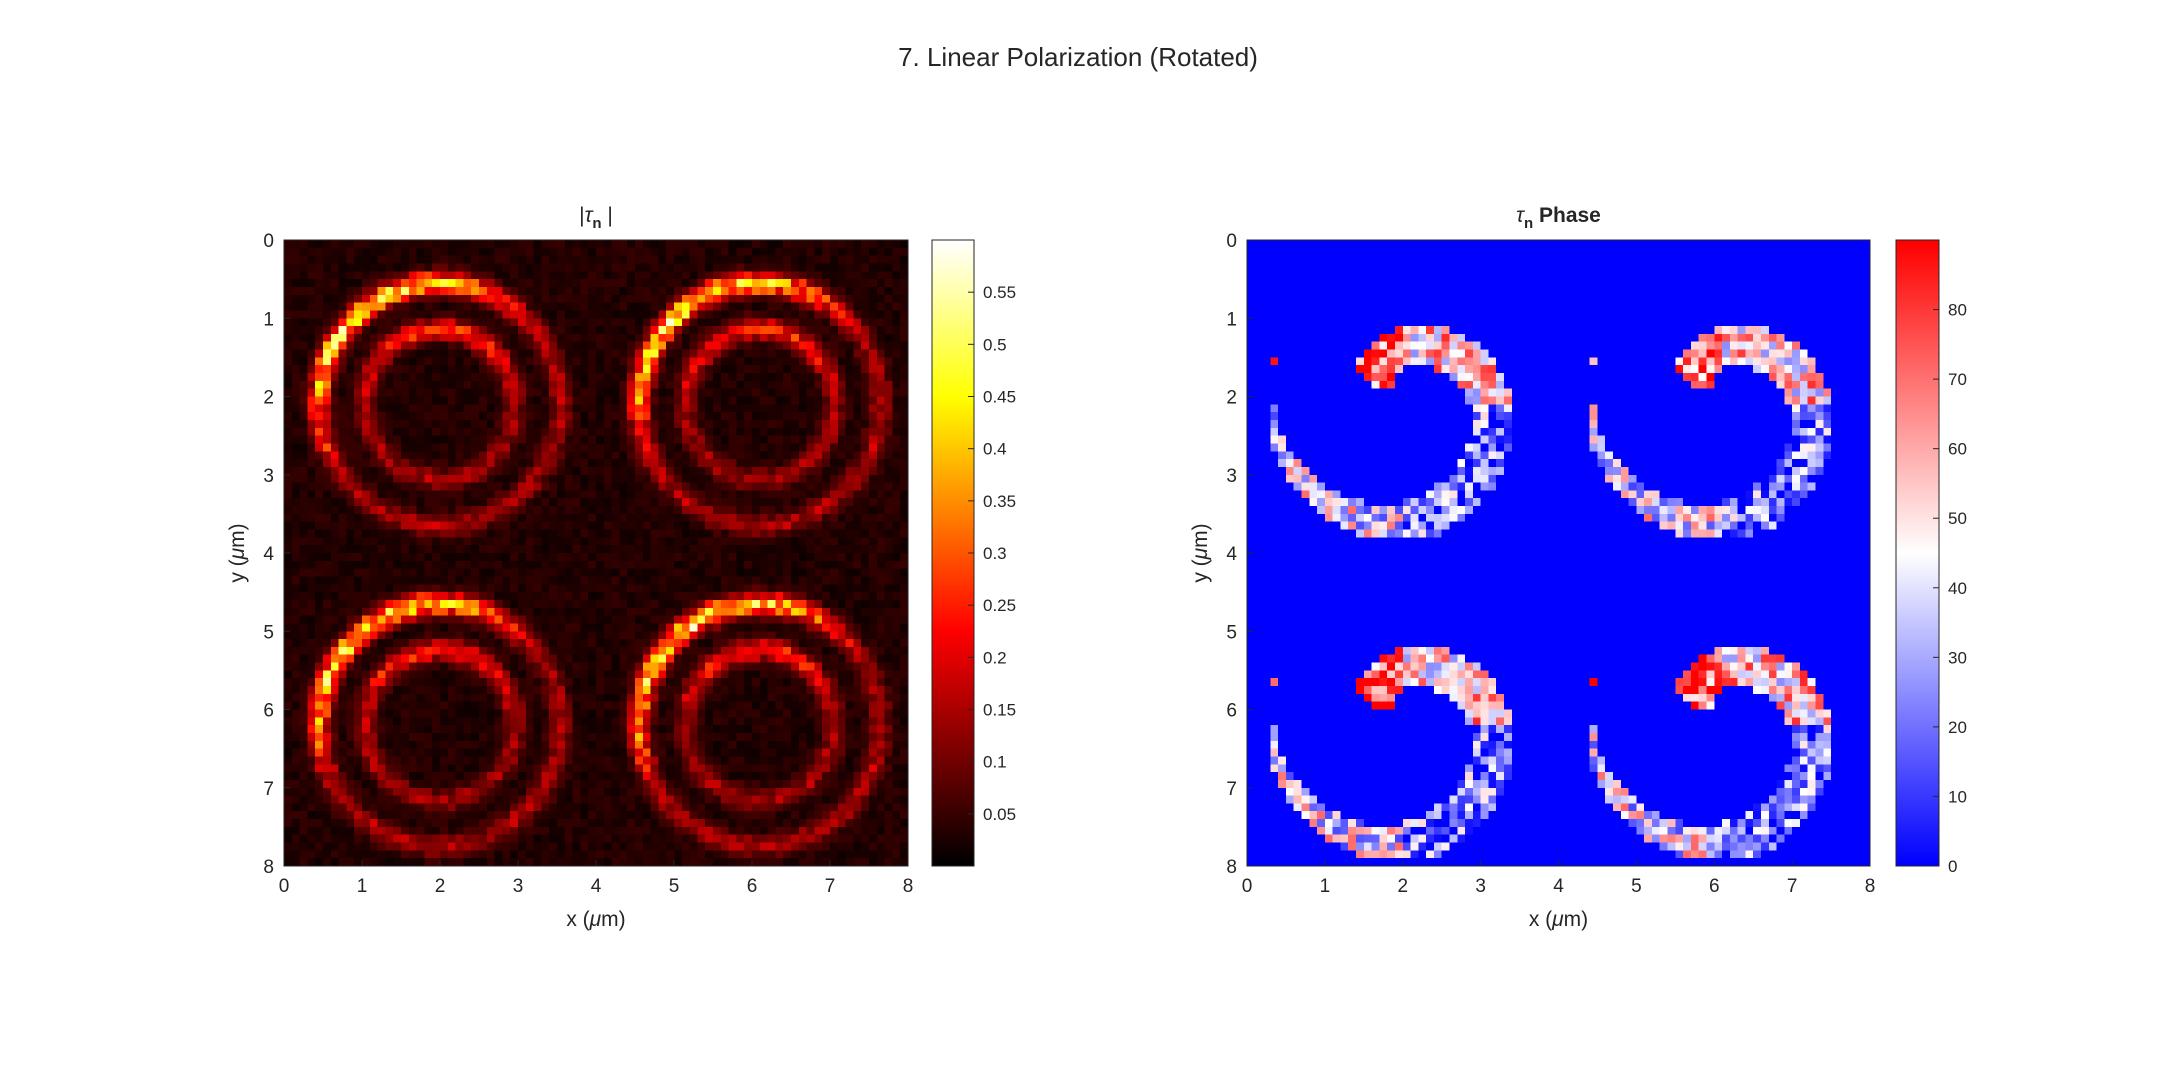 This screenshot has width=2157, height=1084. Describe the element at coordinates (1078, 57) in the screenshot. I see `figure-title: 7. Linear Polarization (Rotated)` at that location.